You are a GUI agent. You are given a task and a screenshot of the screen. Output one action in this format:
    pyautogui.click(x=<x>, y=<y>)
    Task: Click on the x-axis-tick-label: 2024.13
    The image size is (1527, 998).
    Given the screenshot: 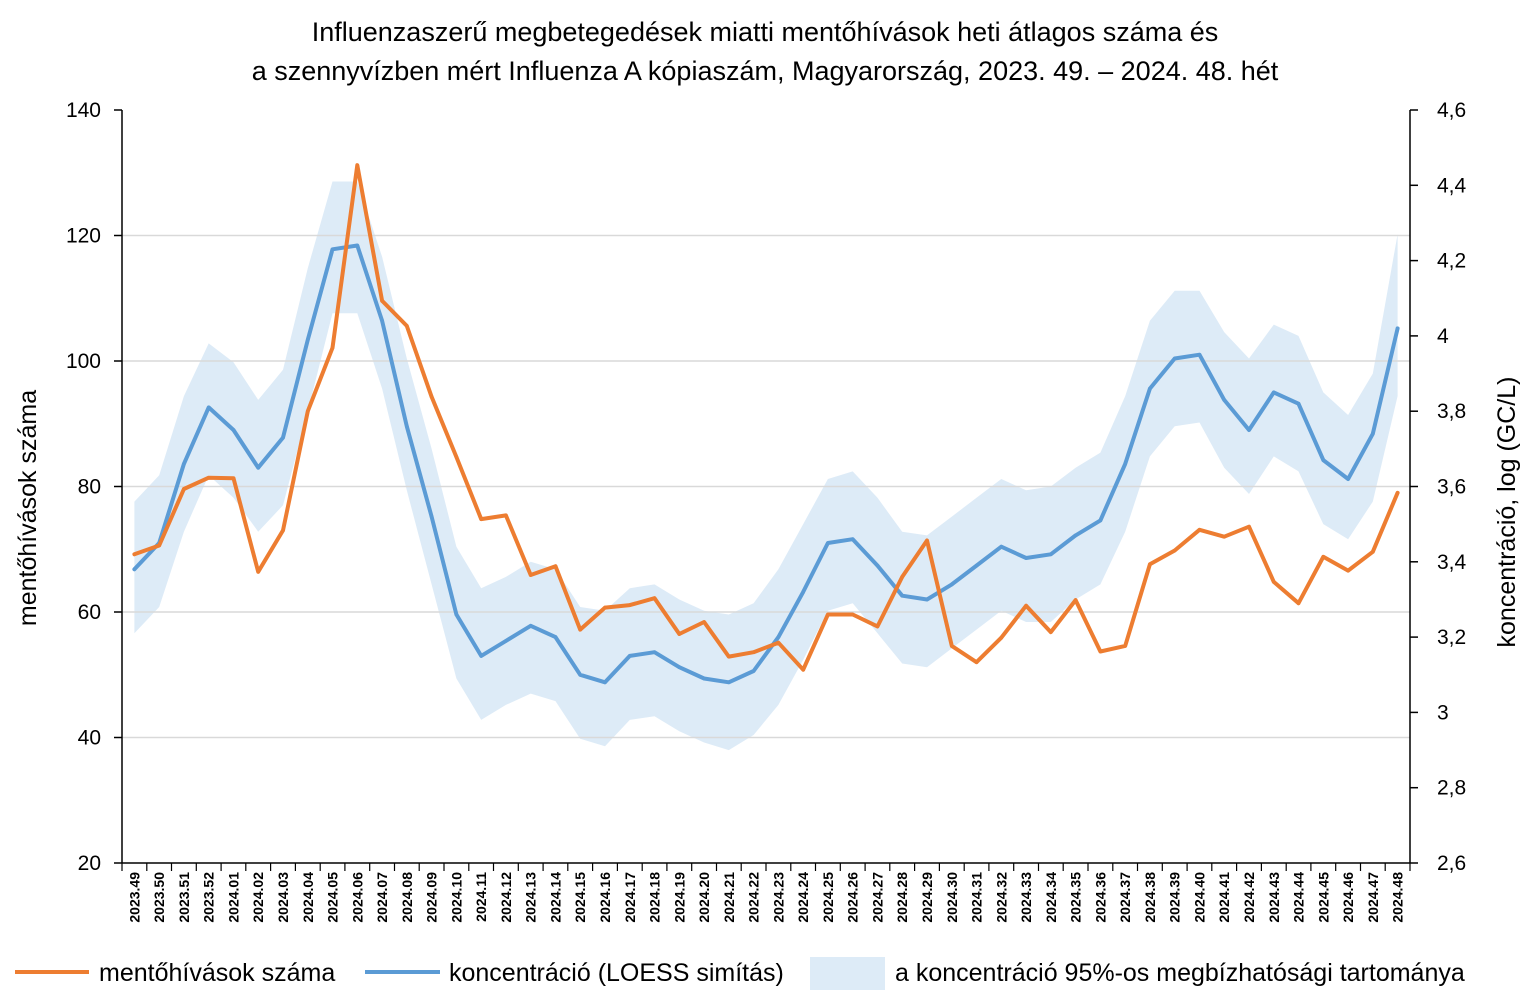 What is the action you would take?
    pyautogui.click(x=531, y=897)
    